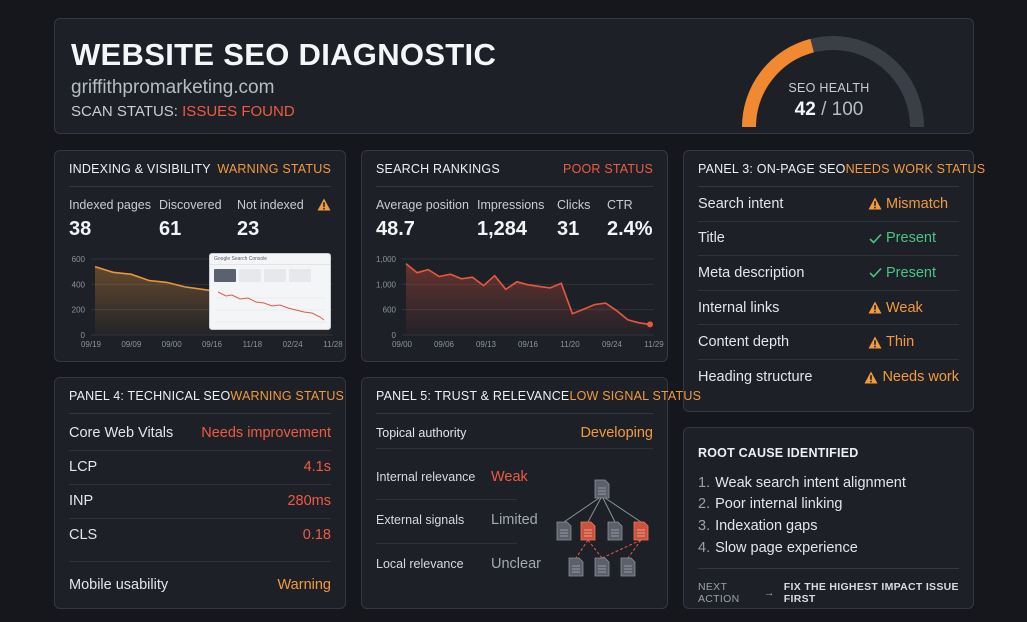  Describe the element at coordinates (751, 272) in the screenshot. I see `row-label: Meta description` at that location.